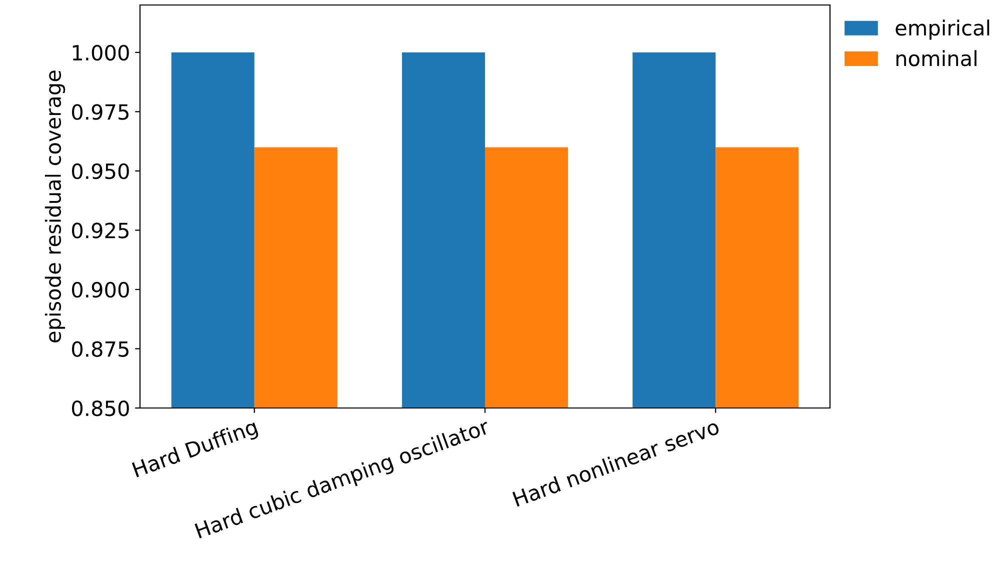 The height and width of the screenshot is (584, 998). Describe the element at coordinates (55, 206) in the screenshot. I see `y-axis-title: episode residual coverage` at that location.